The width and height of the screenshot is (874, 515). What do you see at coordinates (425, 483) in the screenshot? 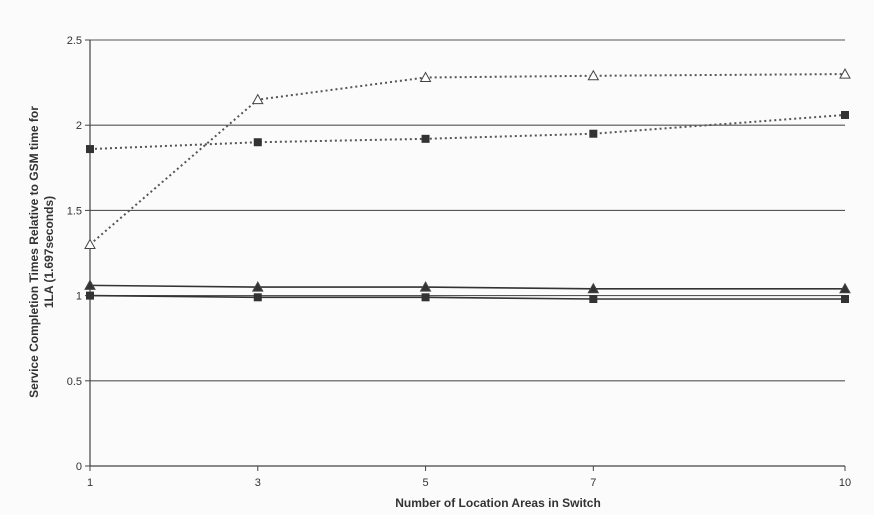
I see `x-tick-label: 5` at bounding box center [425, 483].